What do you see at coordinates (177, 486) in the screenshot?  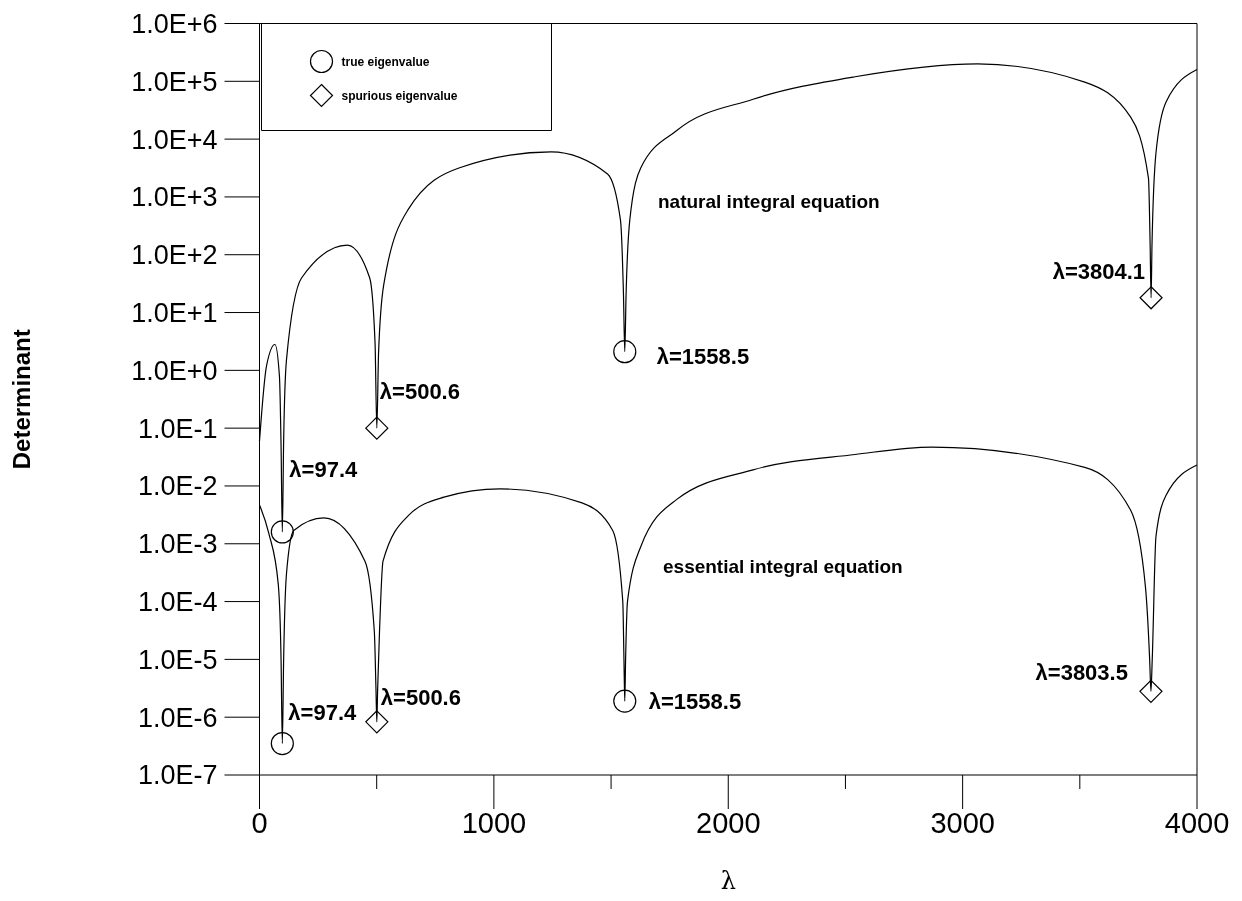 I see `y-tick-label: 1.0E-2` at bounding box center [177, 486].